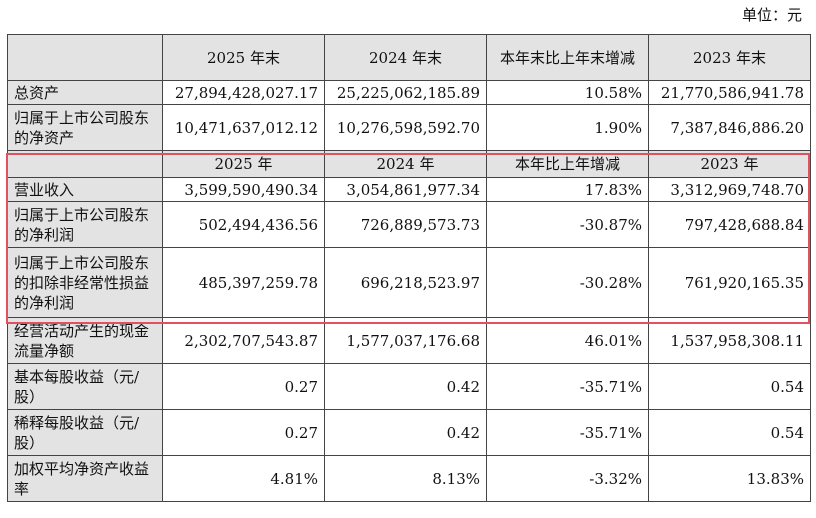 Image resolution: width=816 pixels, height=518 pixels. I want to click on table-cell: 13.83%, so click(729, 478).